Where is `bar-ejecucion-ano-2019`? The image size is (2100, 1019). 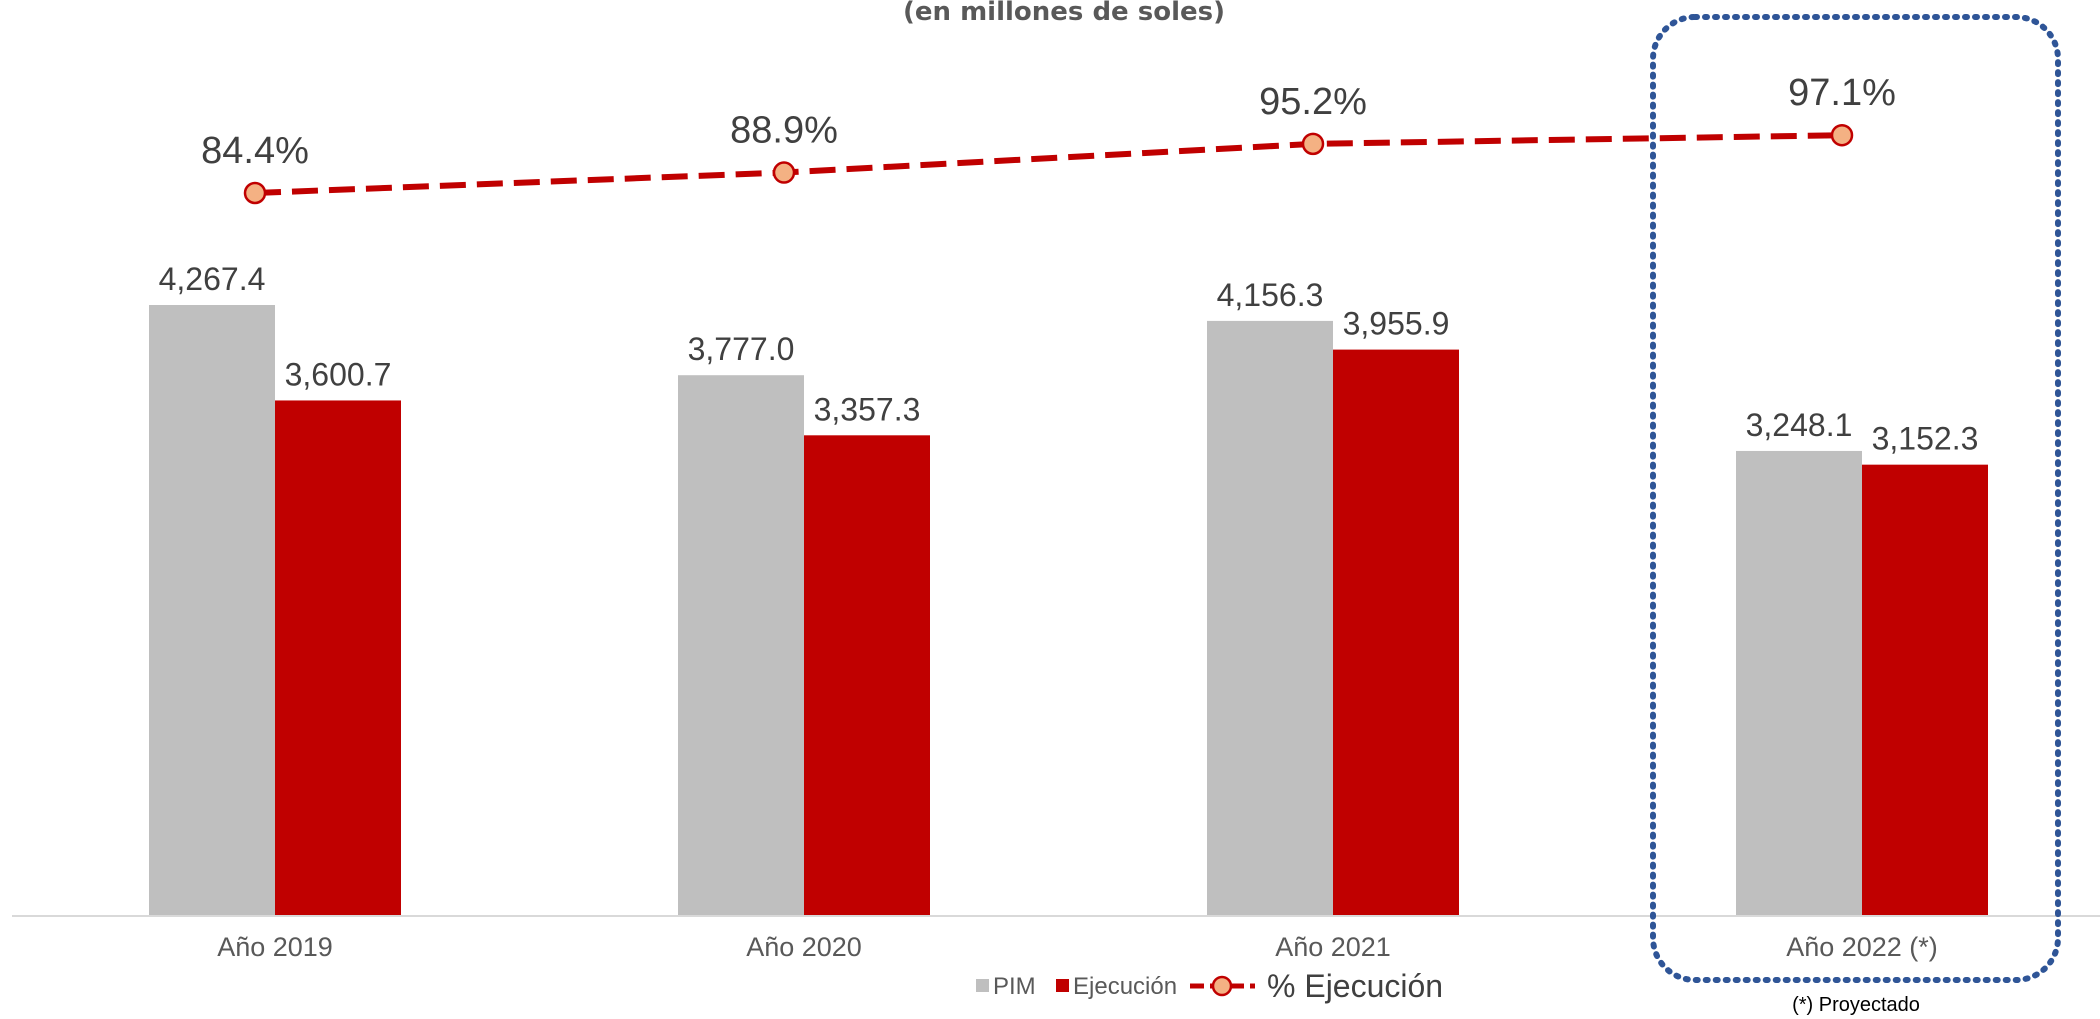 bar-ejecucion-ano-2019 is located at coordinates (338, 658).